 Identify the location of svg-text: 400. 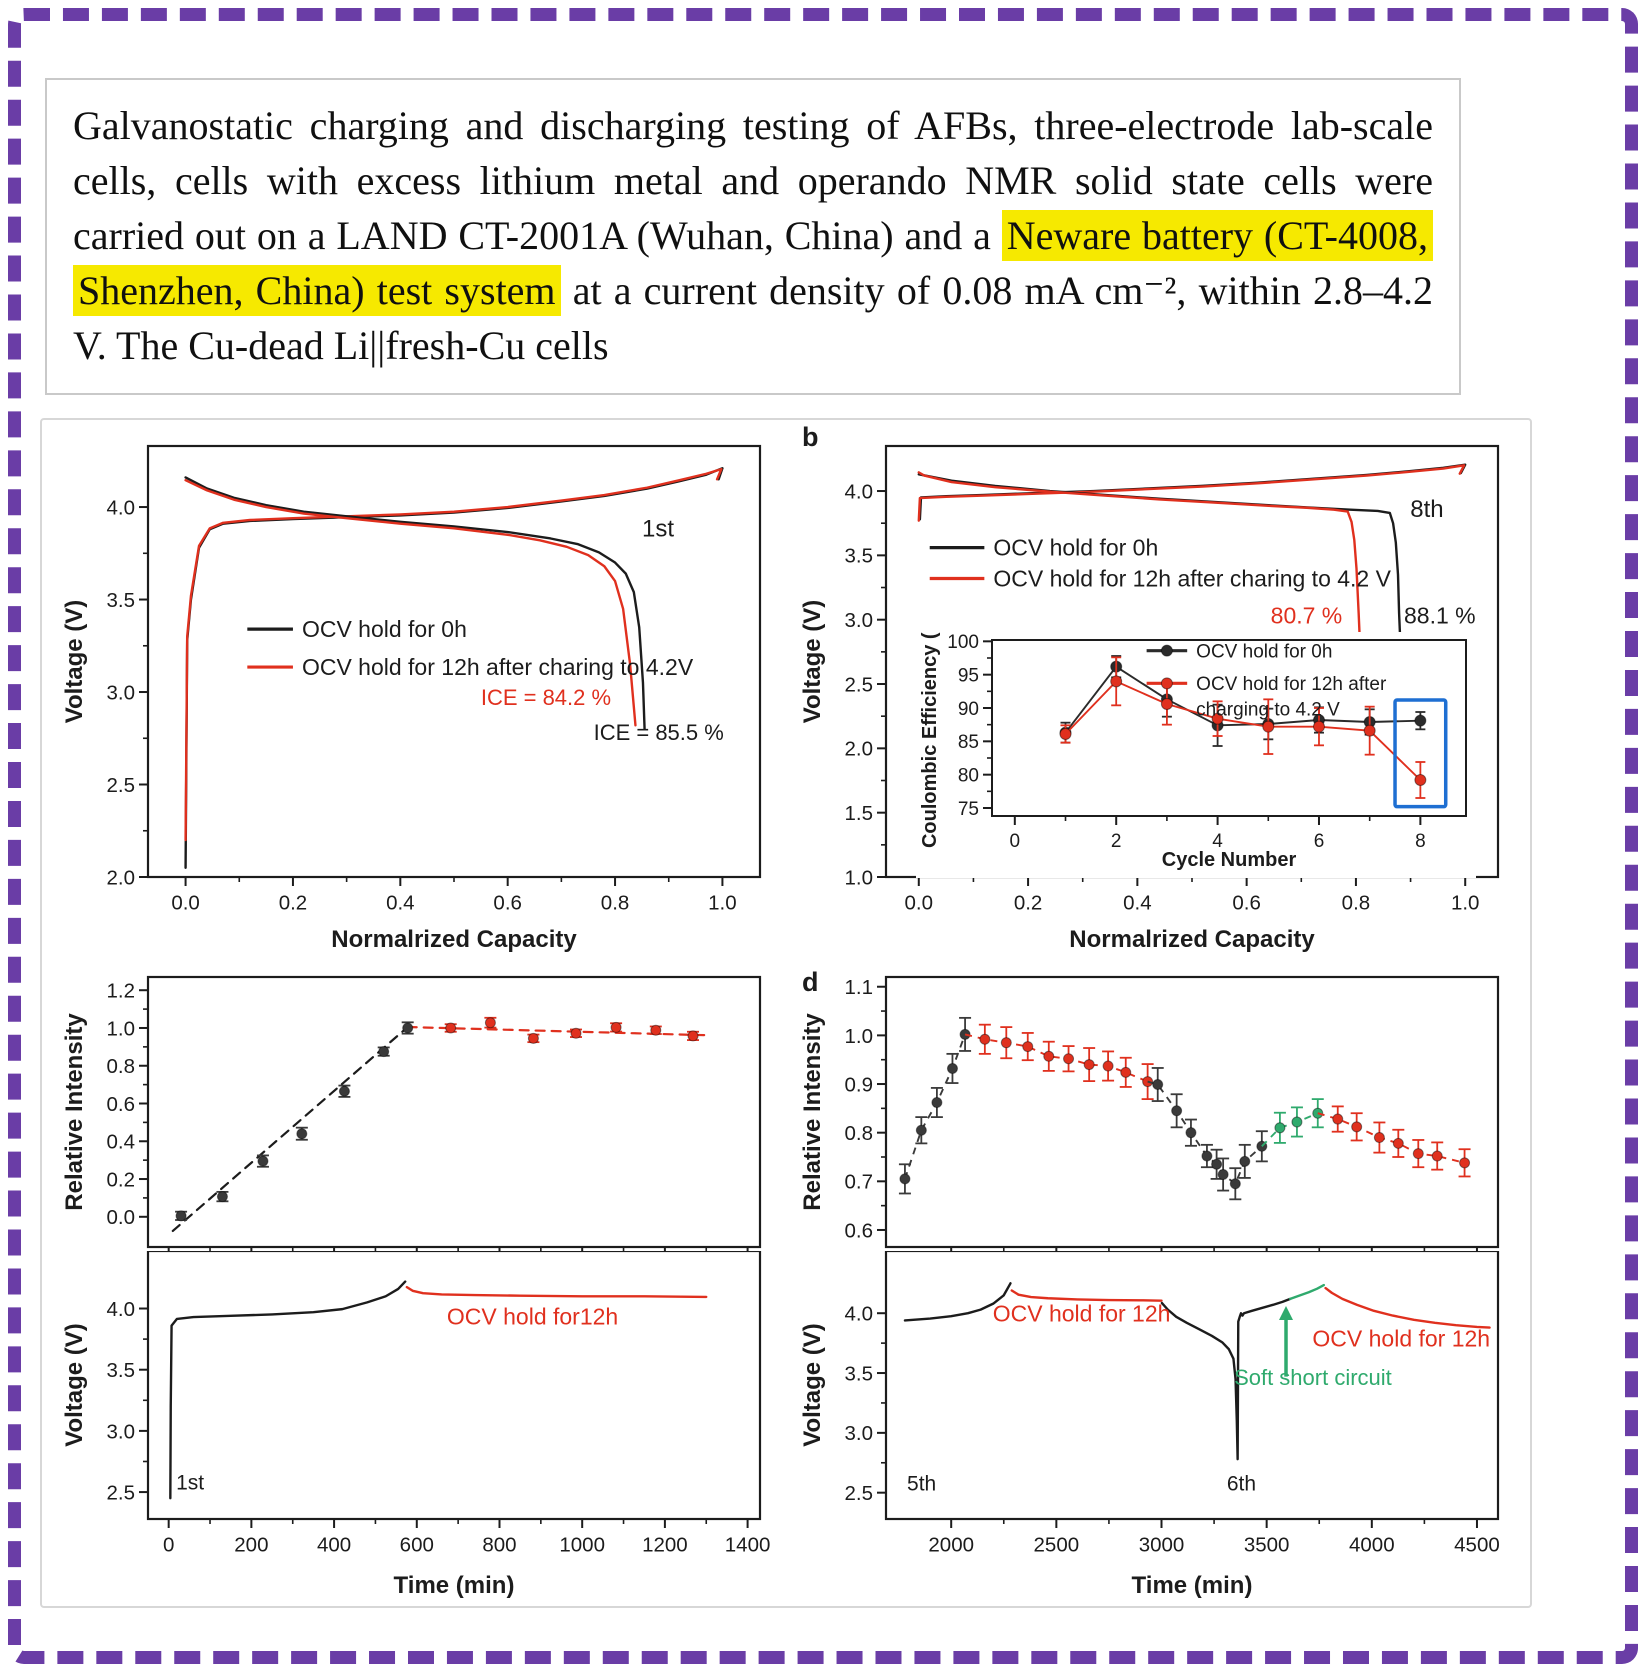
(334, 1545).